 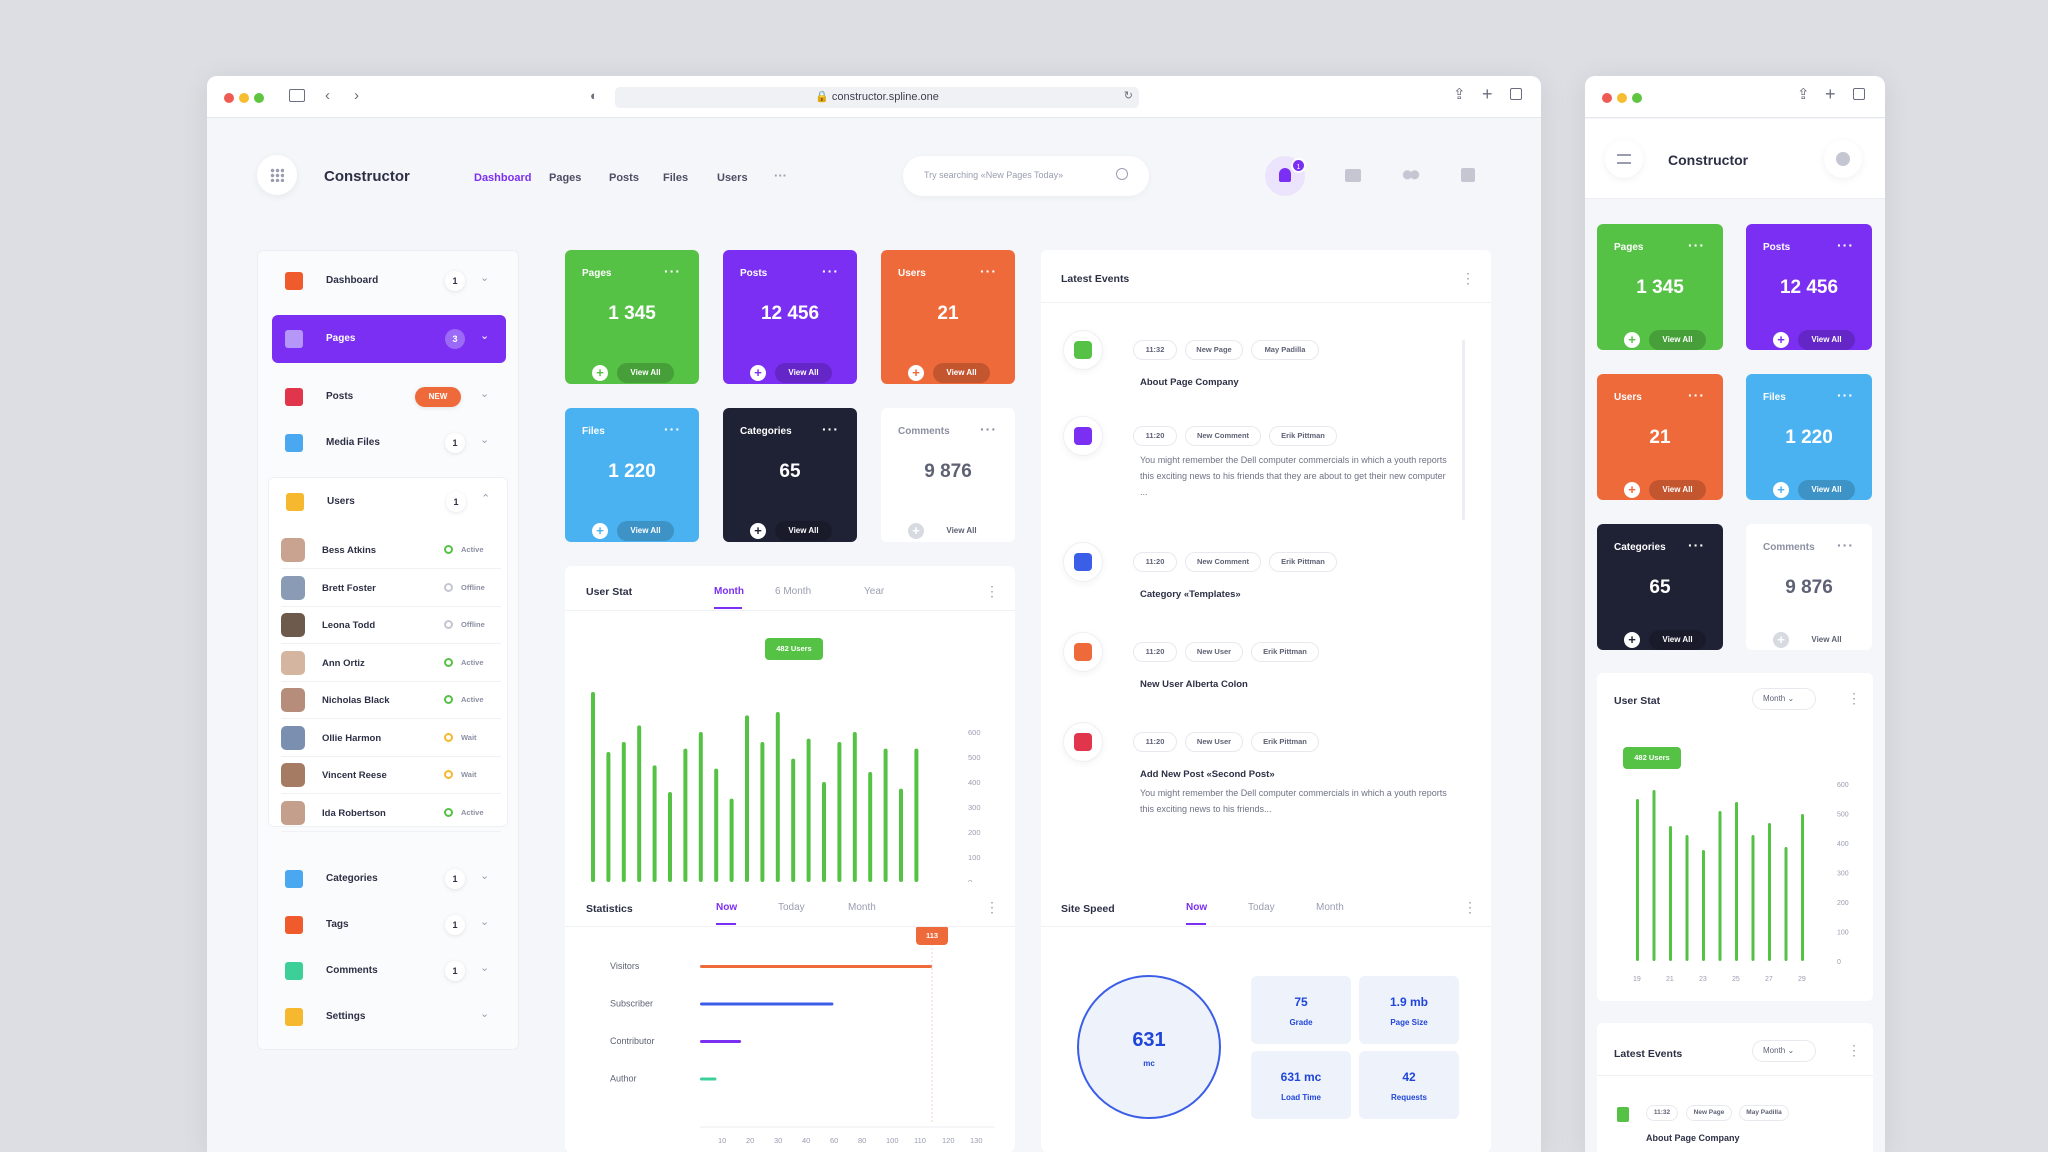 What do you see at coordinates (1784, 699) in the screenshot?
I see `period-dropdown: Month ⌄` at bounding box center [1784, 699].